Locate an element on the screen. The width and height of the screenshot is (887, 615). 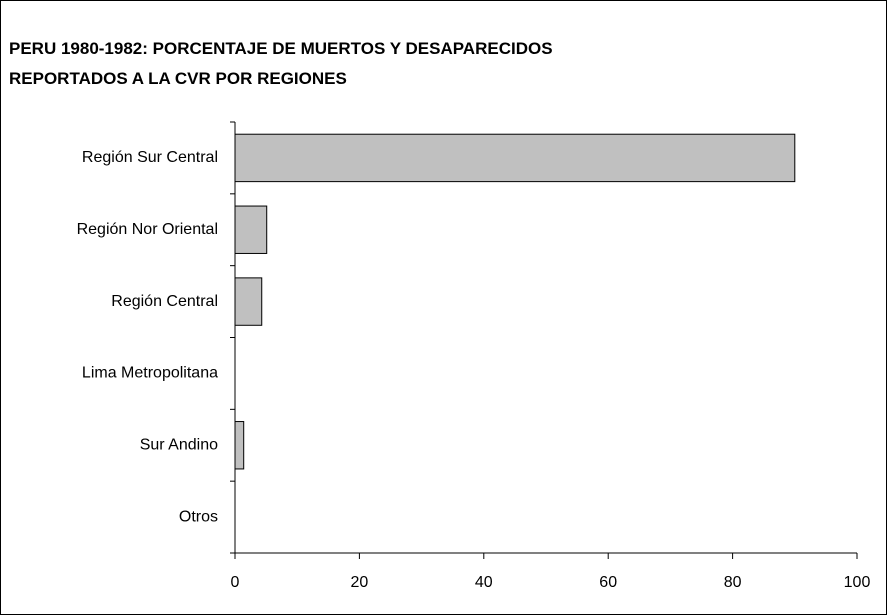
x-tick-label: 0 is located at coordinates (235, 582).